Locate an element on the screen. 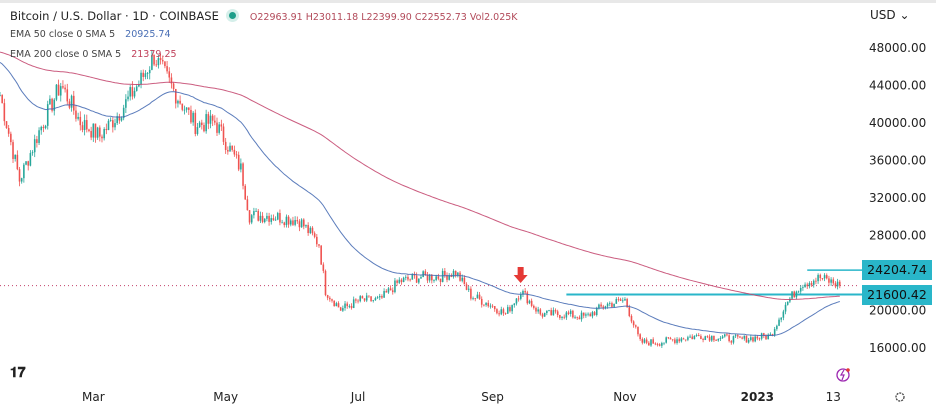 The height and width of the screenshot is (410, 936). lightning-icon is located at coordinates (843, 375).